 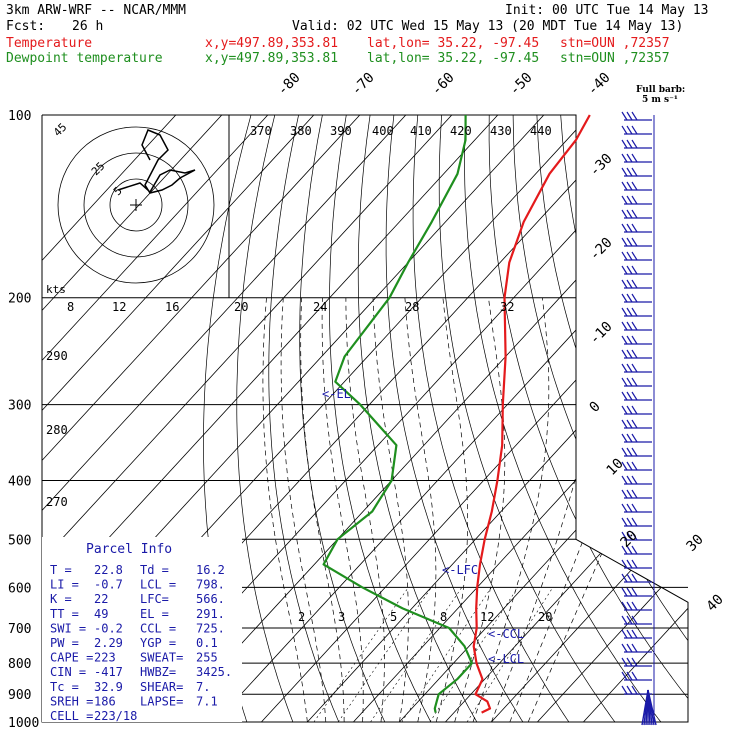 I want to click on wind-barb-staff, so click(x=652, y=707).